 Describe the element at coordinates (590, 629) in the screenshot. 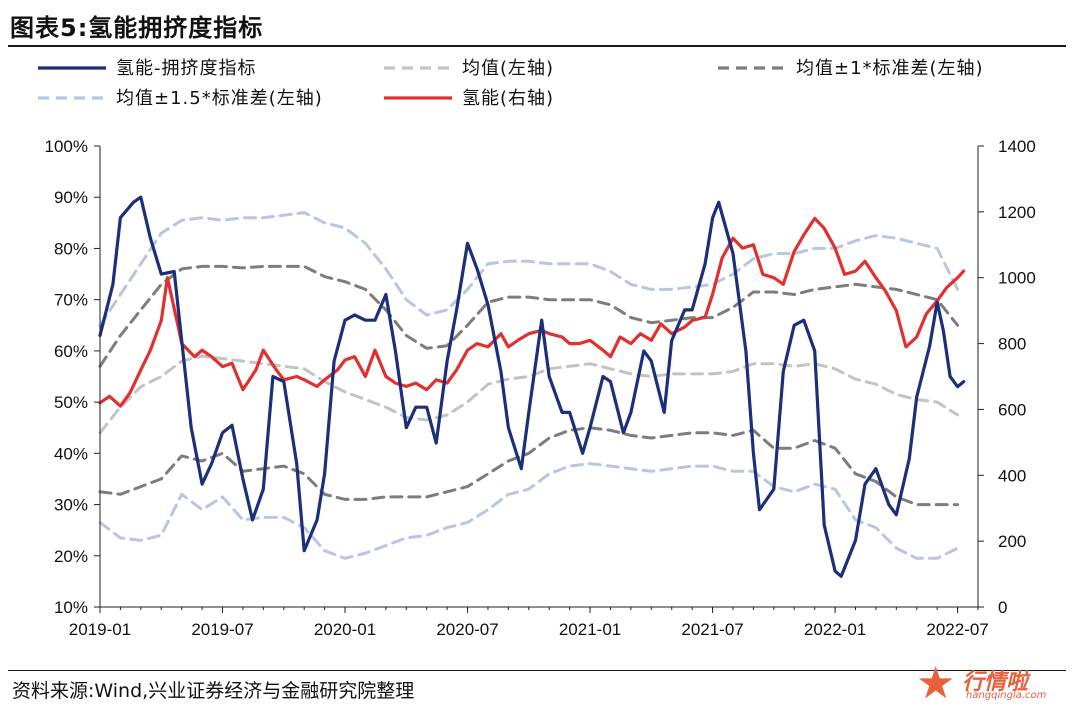

I see `x-tick-label: 2021-01` at that location.